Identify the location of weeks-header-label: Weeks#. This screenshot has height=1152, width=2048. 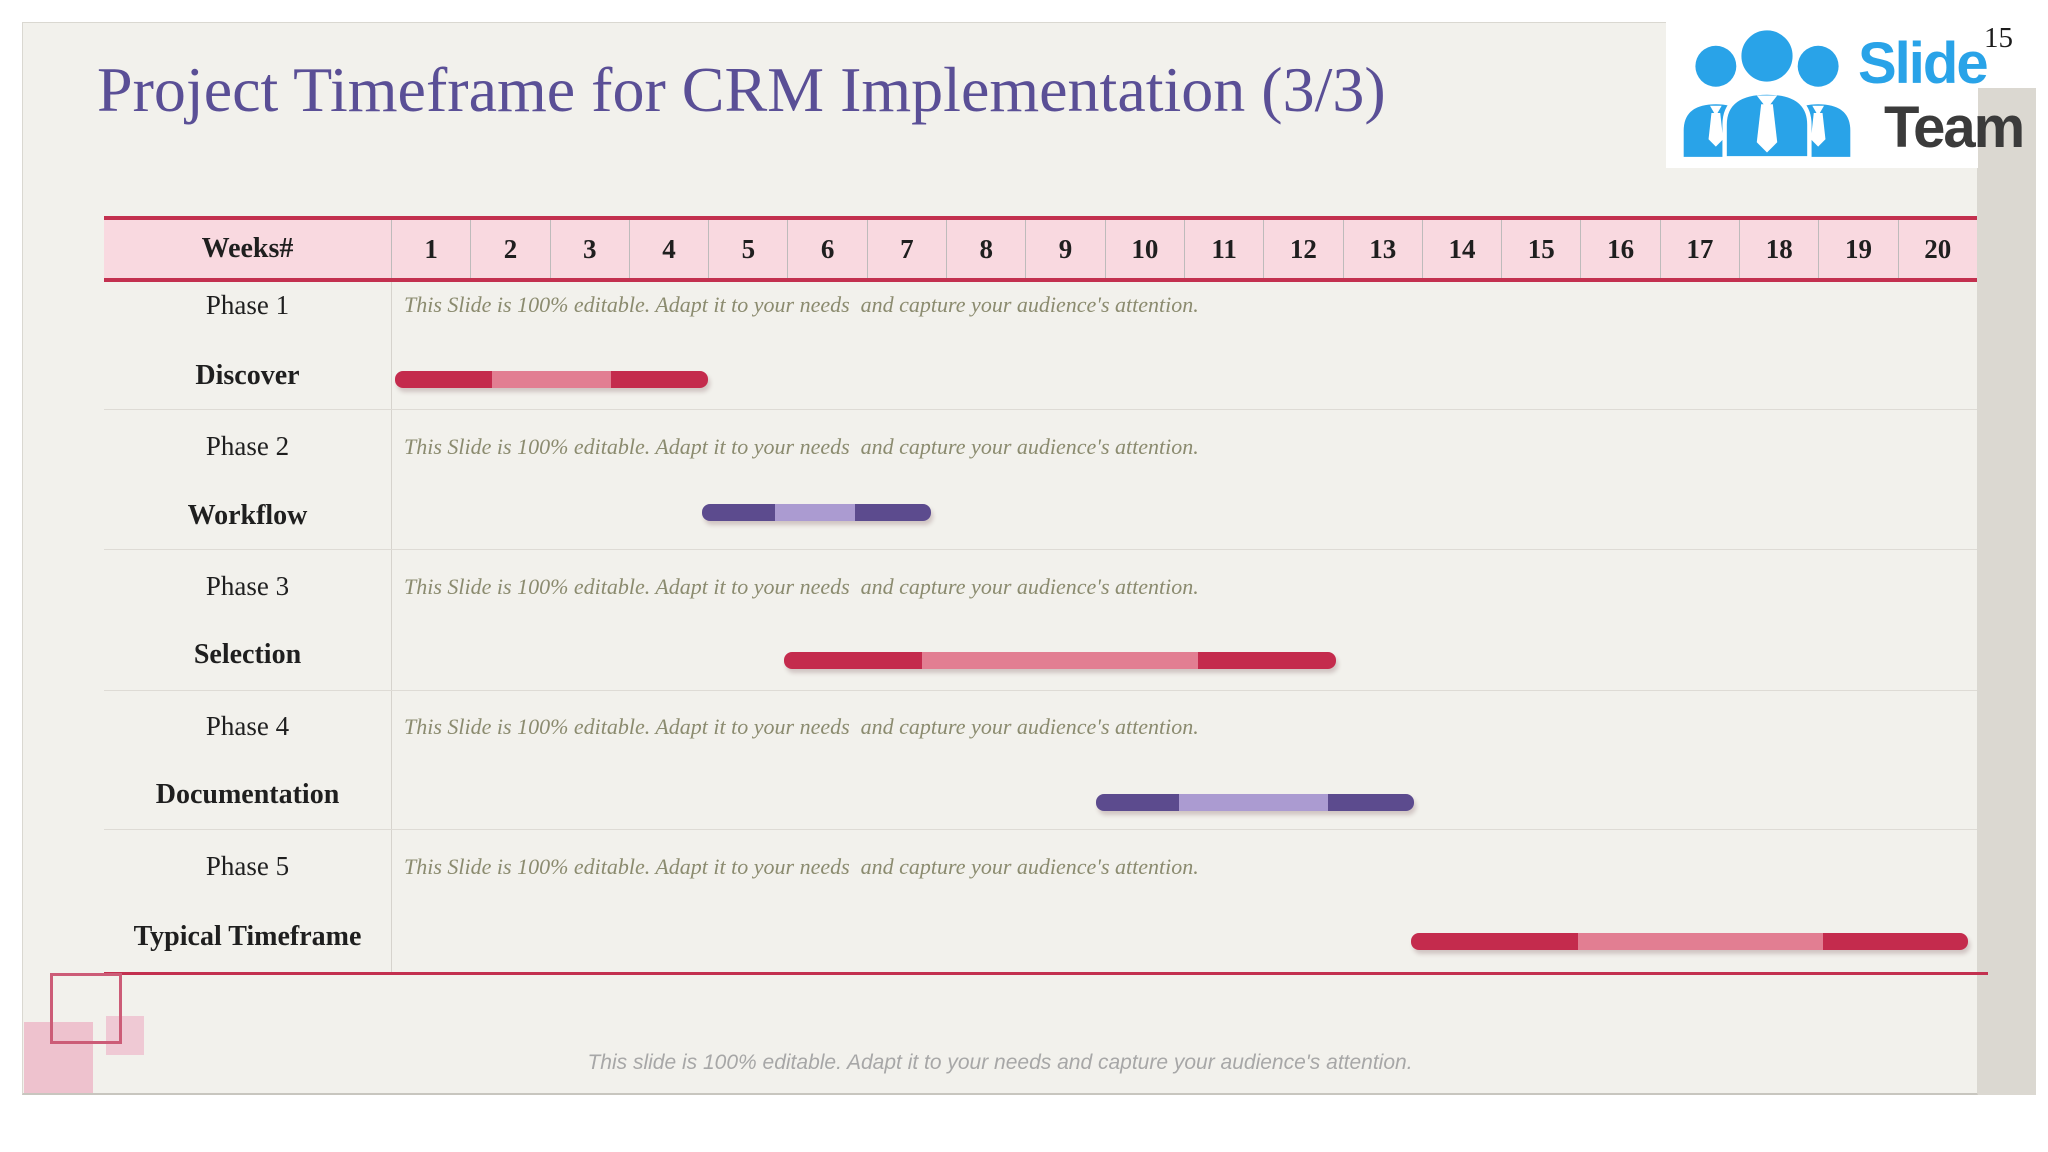
(247, 248).